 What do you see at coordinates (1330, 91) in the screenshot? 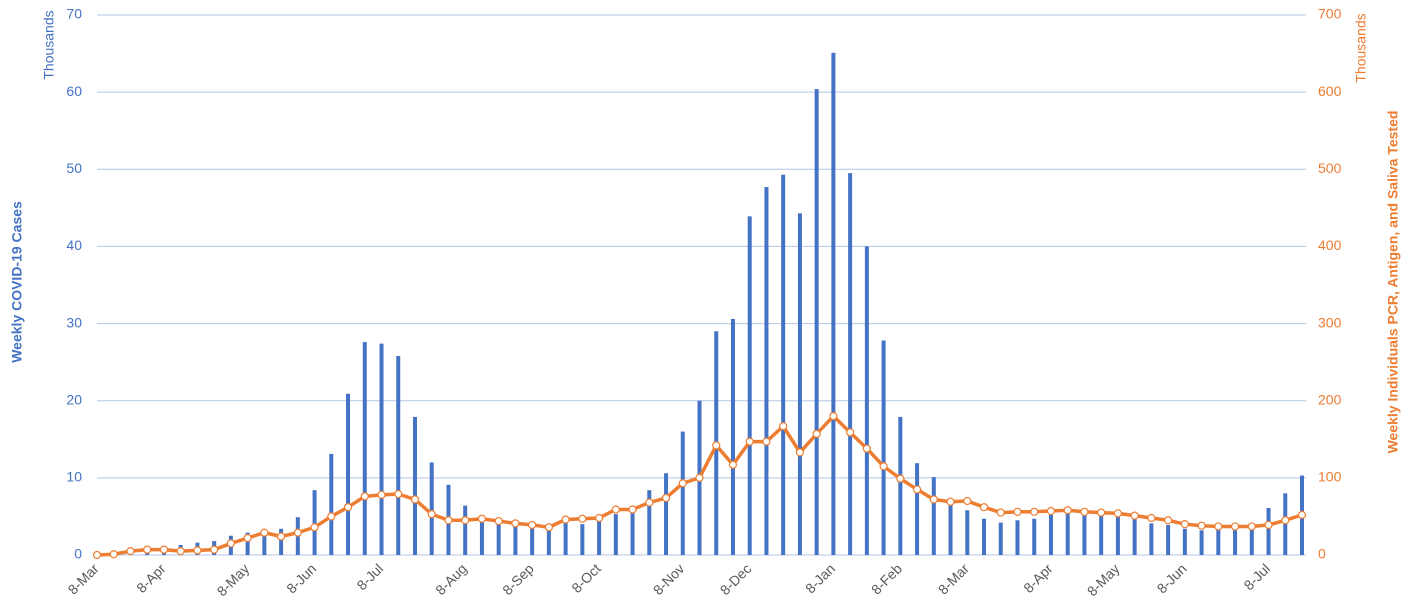
I see `y2-tick-label: 600` at bounding box center [1330, 91].